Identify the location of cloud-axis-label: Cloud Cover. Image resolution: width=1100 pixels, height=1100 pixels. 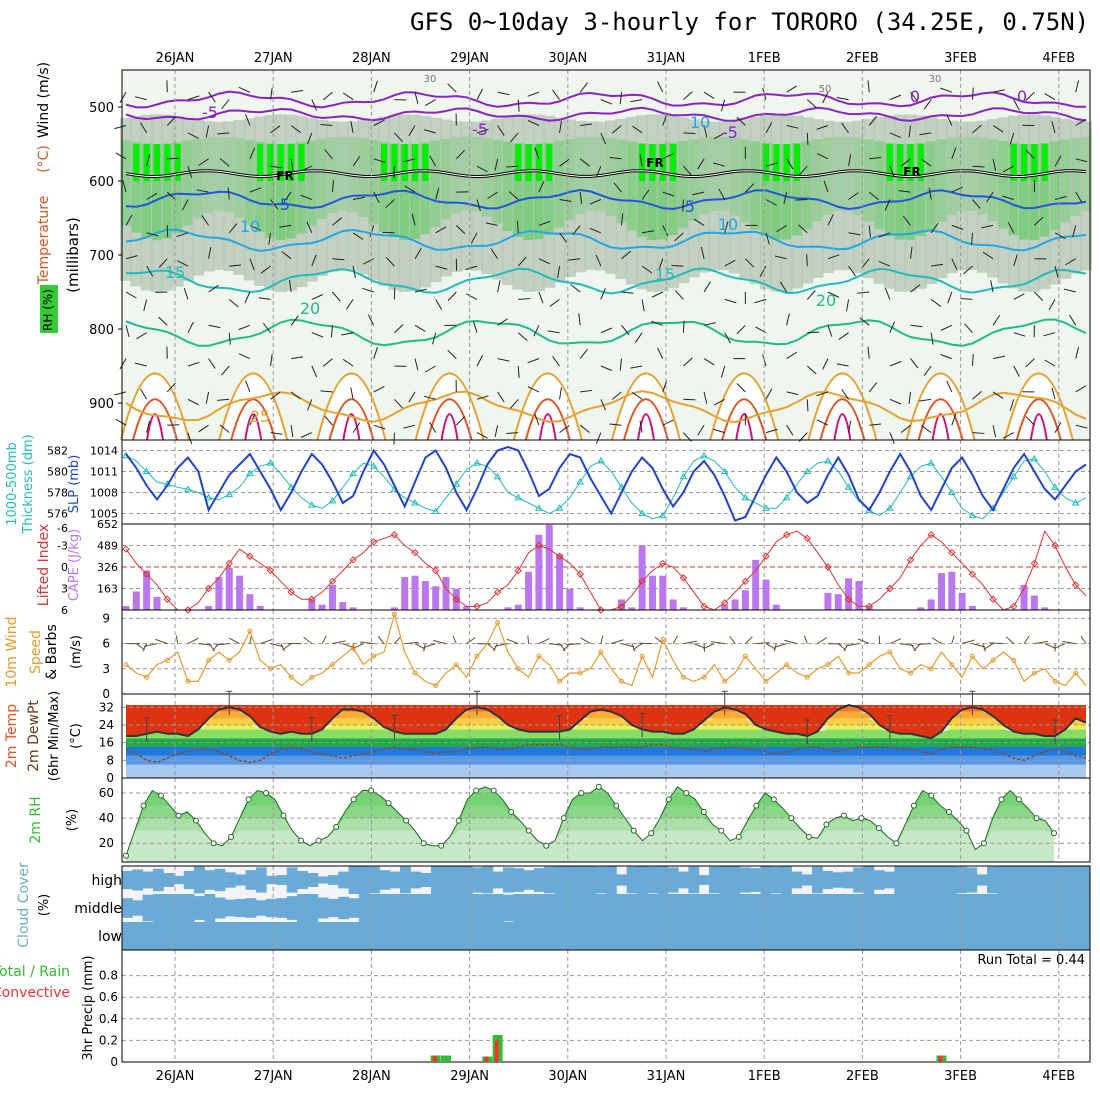
(24, 905).